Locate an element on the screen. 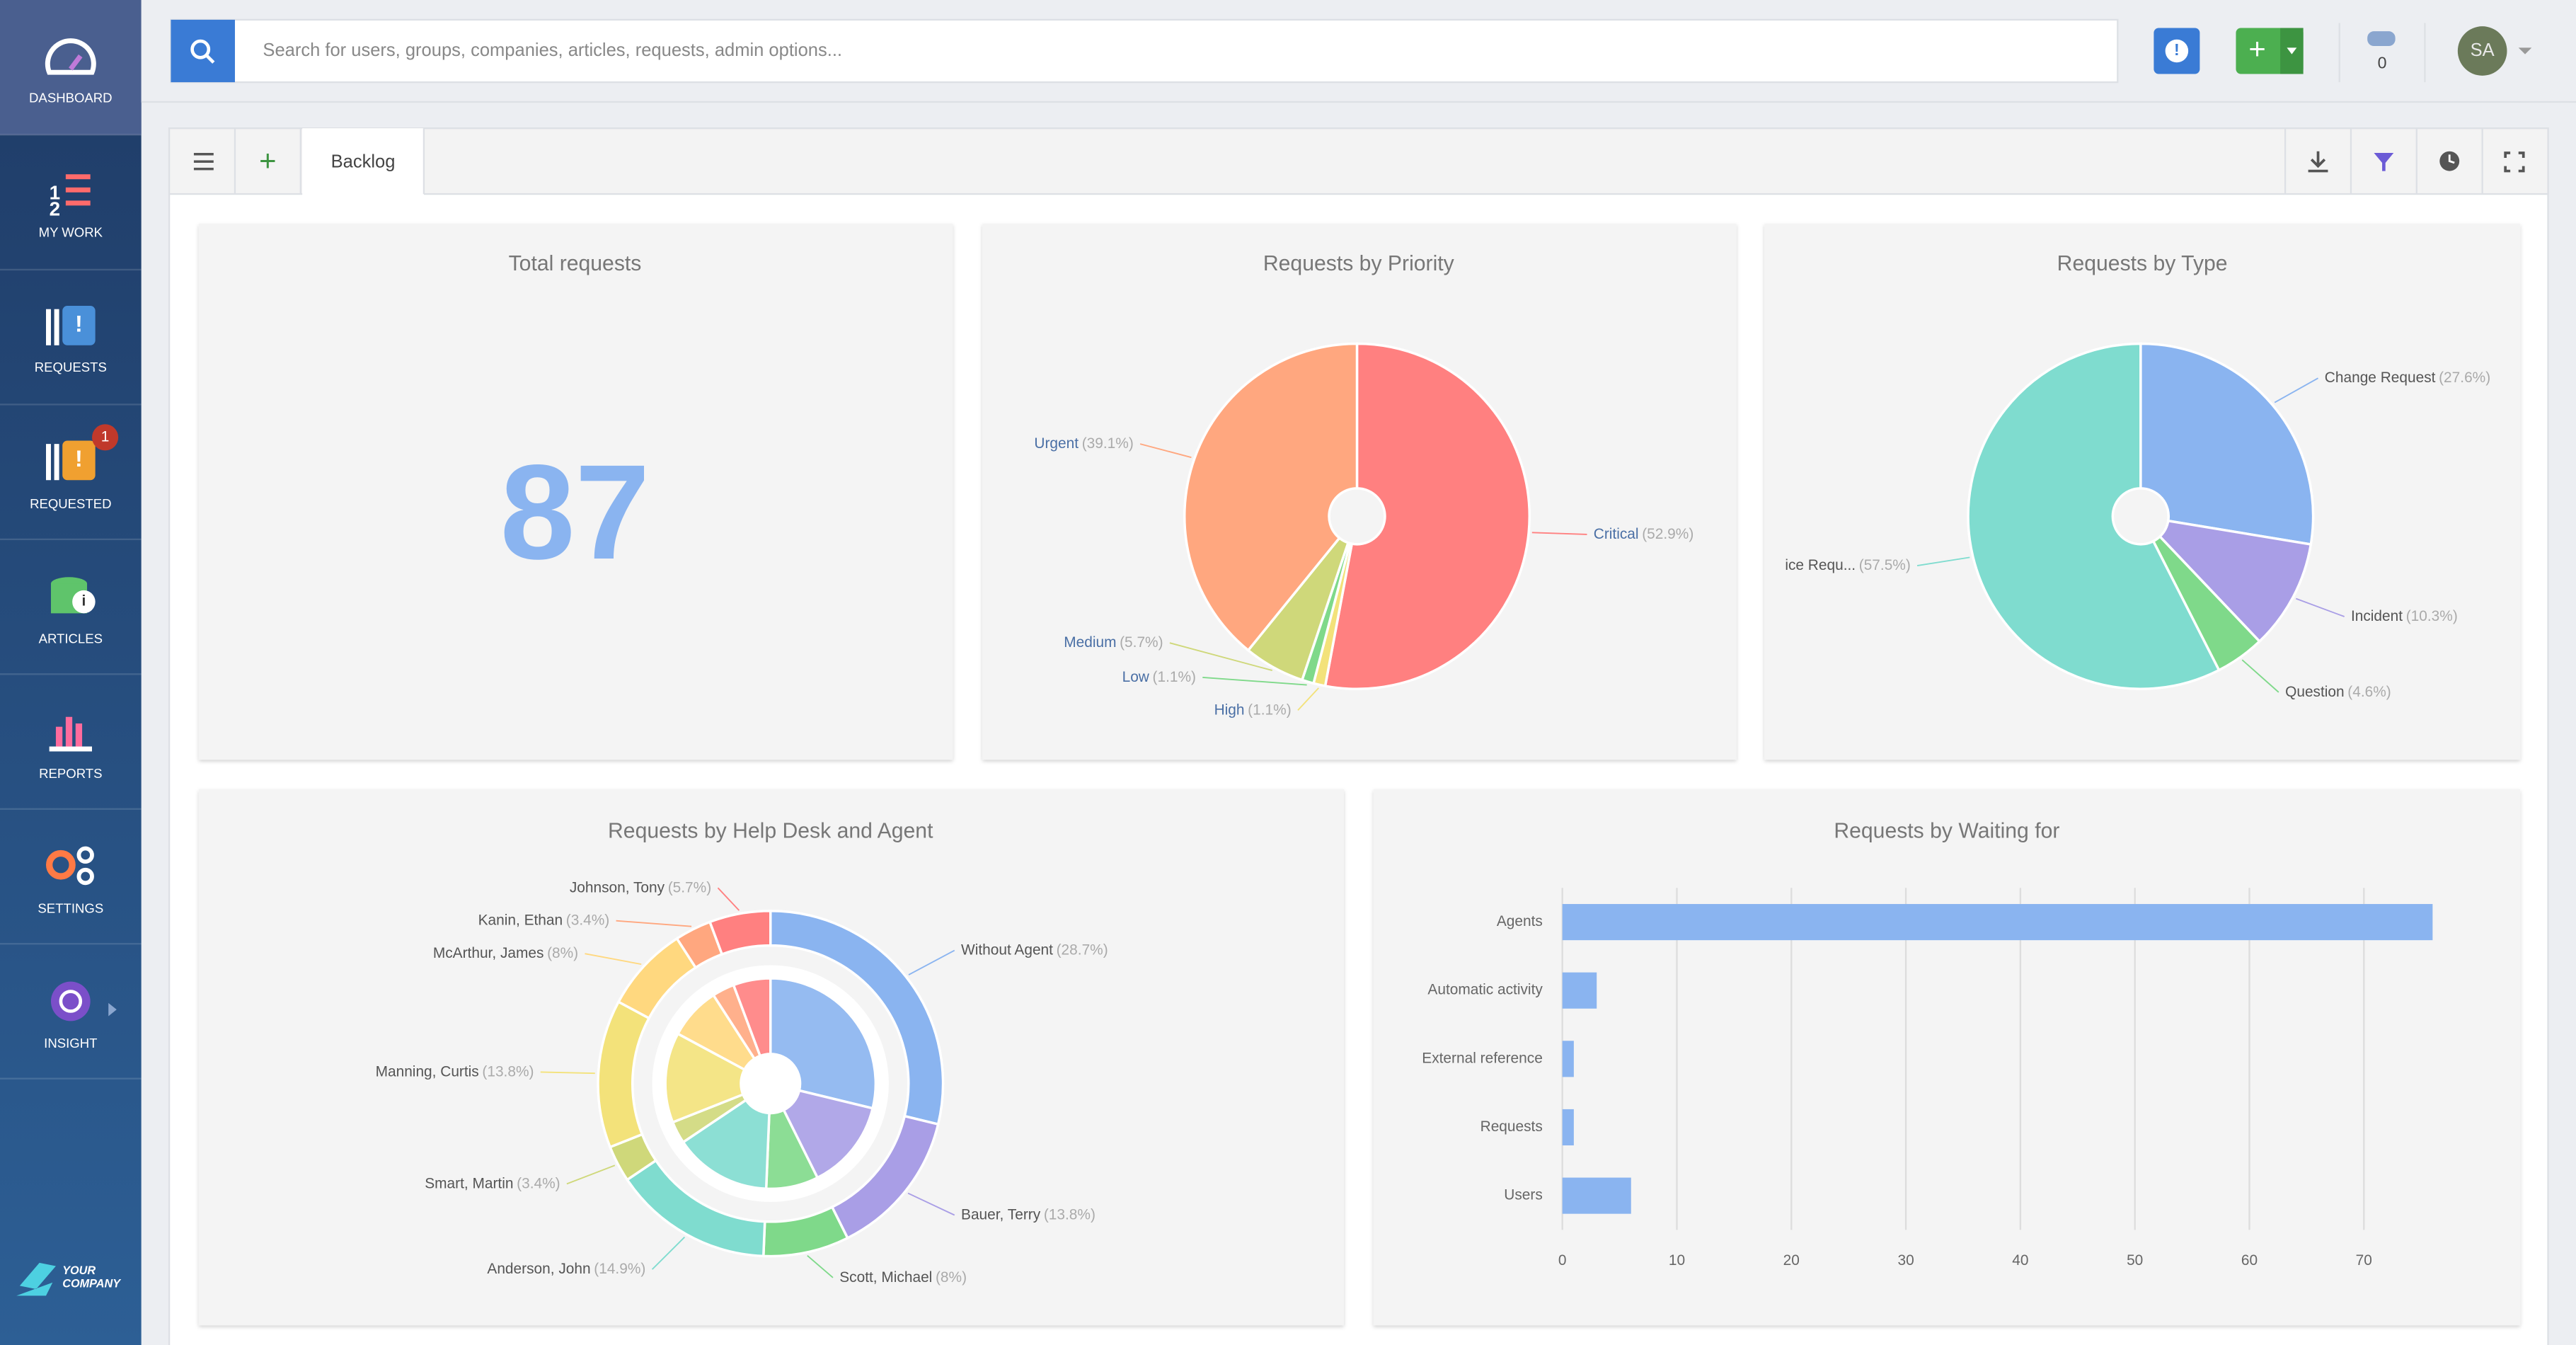 Image resolution: width=2576 pixels, height=1345 pixels. y-tick-label: External reference is located at coordinates (1482, 1058).